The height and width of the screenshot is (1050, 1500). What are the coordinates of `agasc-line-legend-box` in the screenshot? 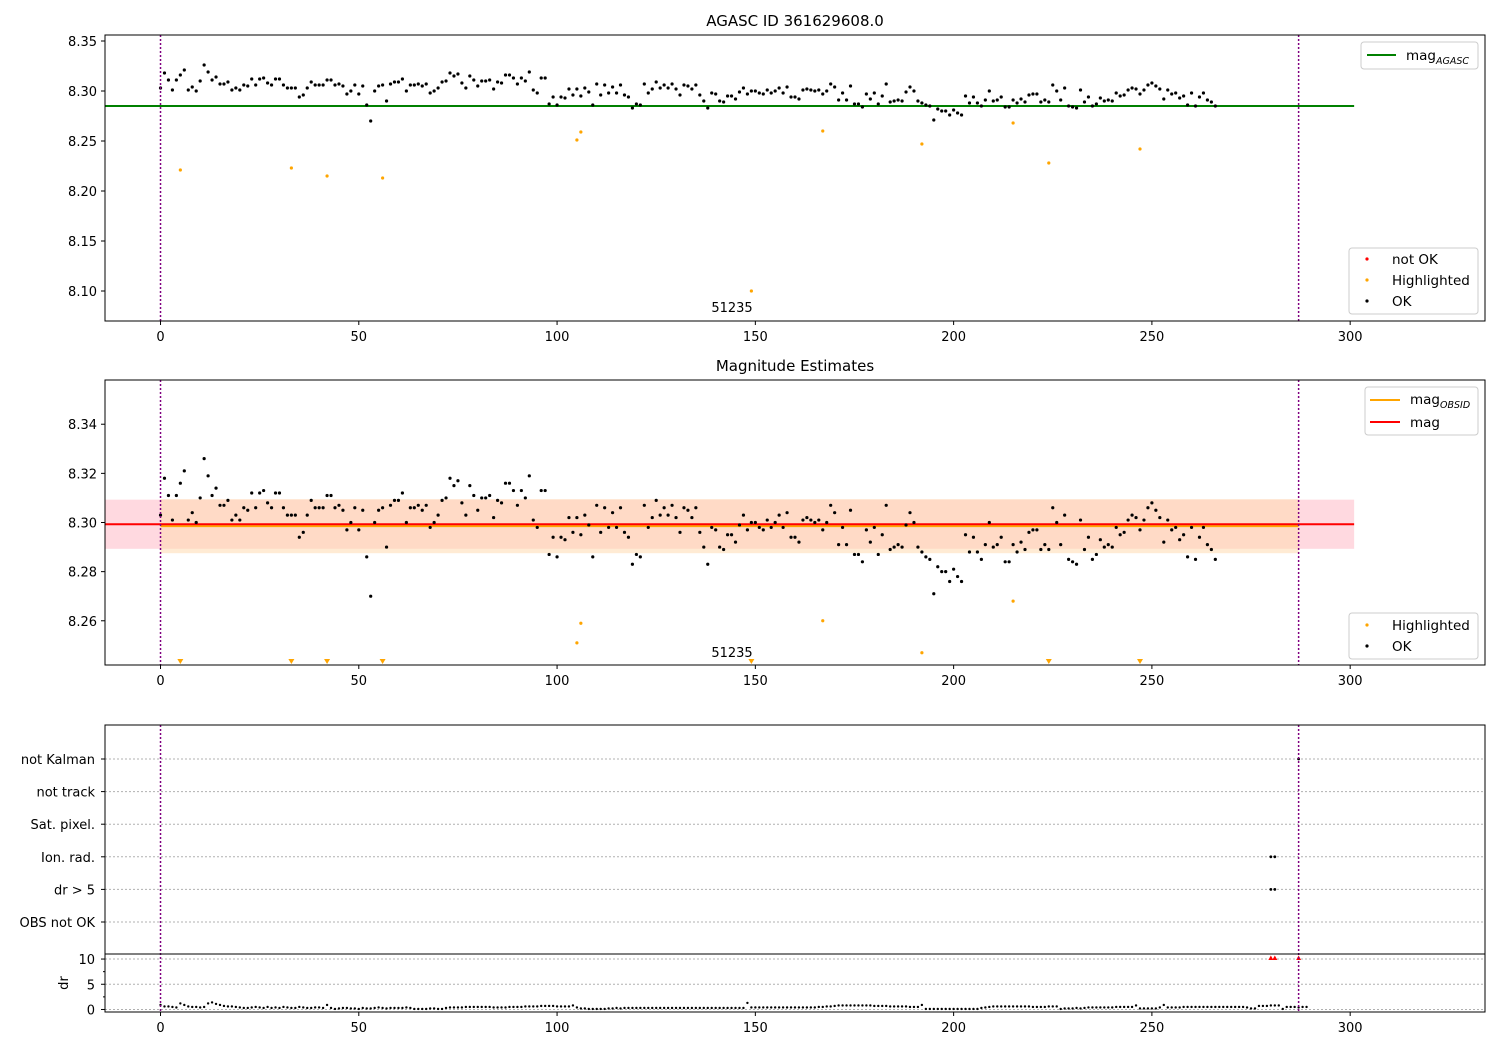 It's located at (1419, 55).